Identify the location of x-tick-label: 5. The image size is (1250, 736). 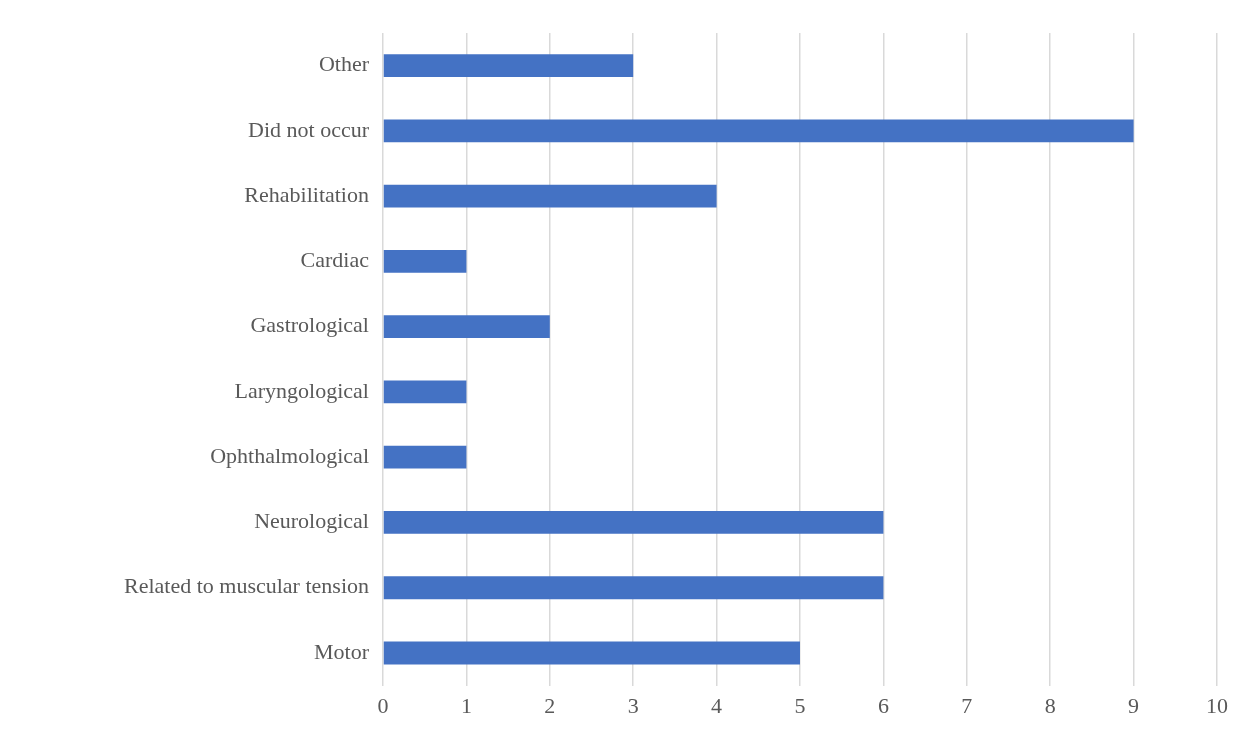
(800, 705).